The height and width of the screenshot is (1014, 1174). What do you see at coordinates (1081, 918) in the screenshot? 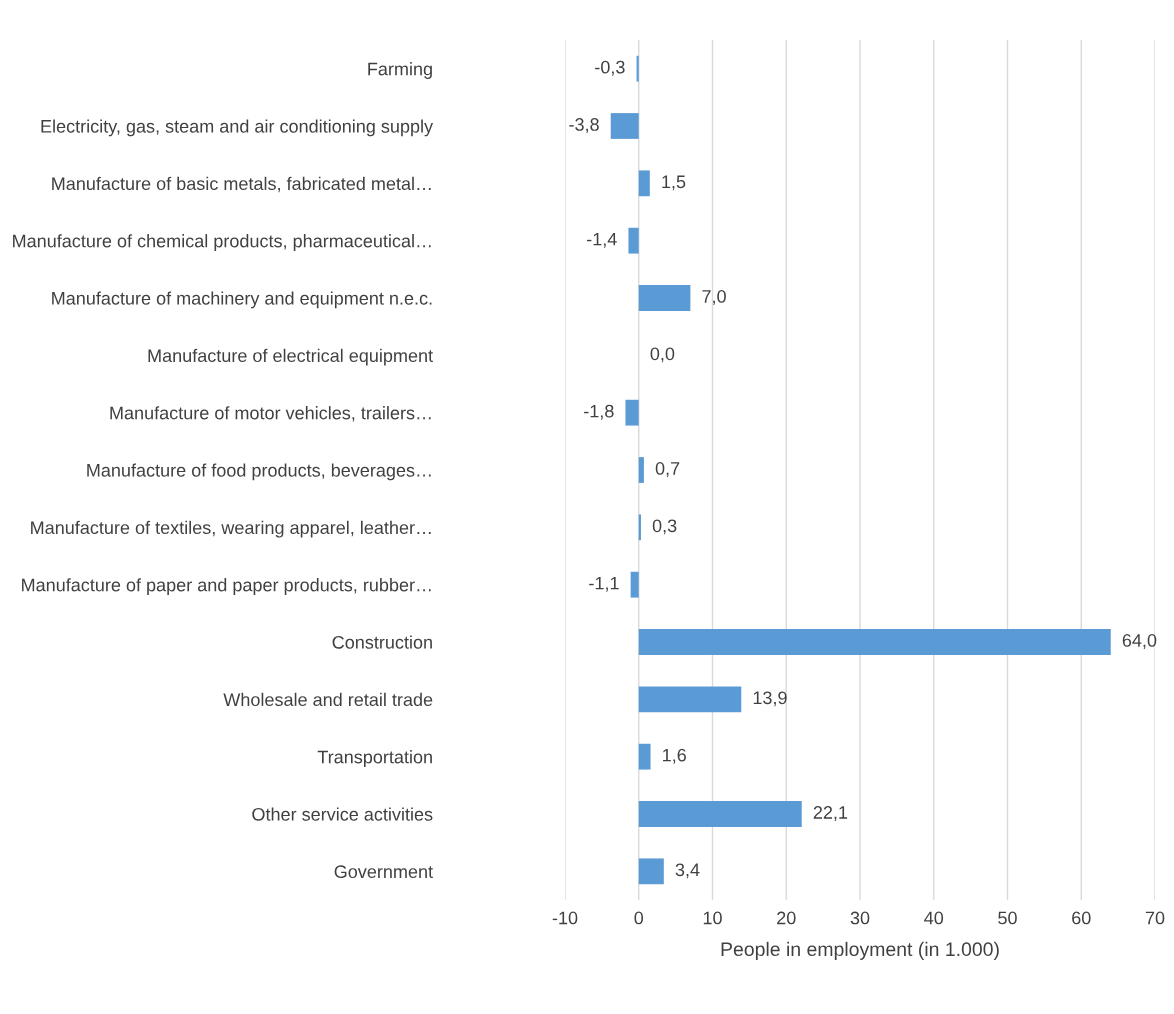
I see `x-tick-label: 60` at bounding box center [1081, 918].